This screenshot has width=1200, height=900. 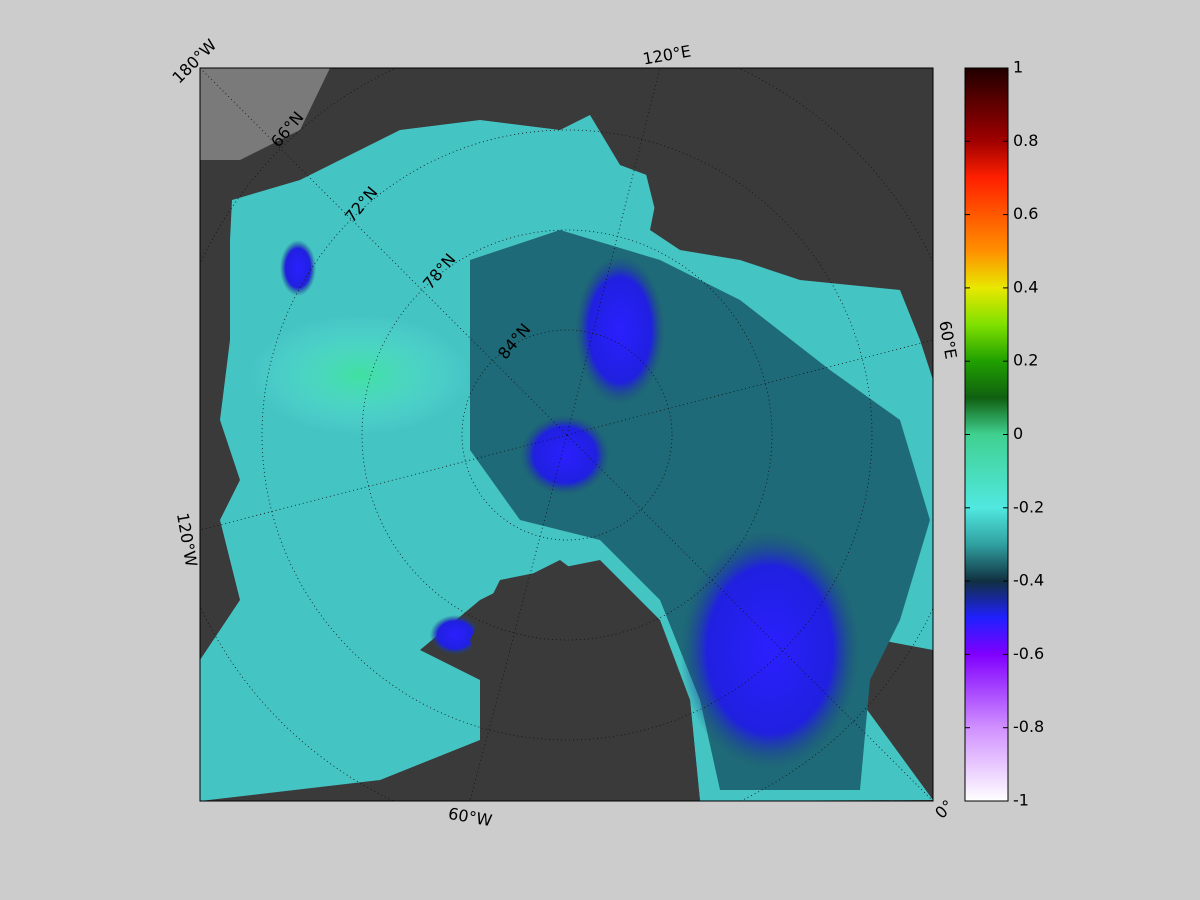 What do you see at coordinates (187, 539) in the screenshot?
I see `lon-label: 120°W` at bounding box center [187, 539].